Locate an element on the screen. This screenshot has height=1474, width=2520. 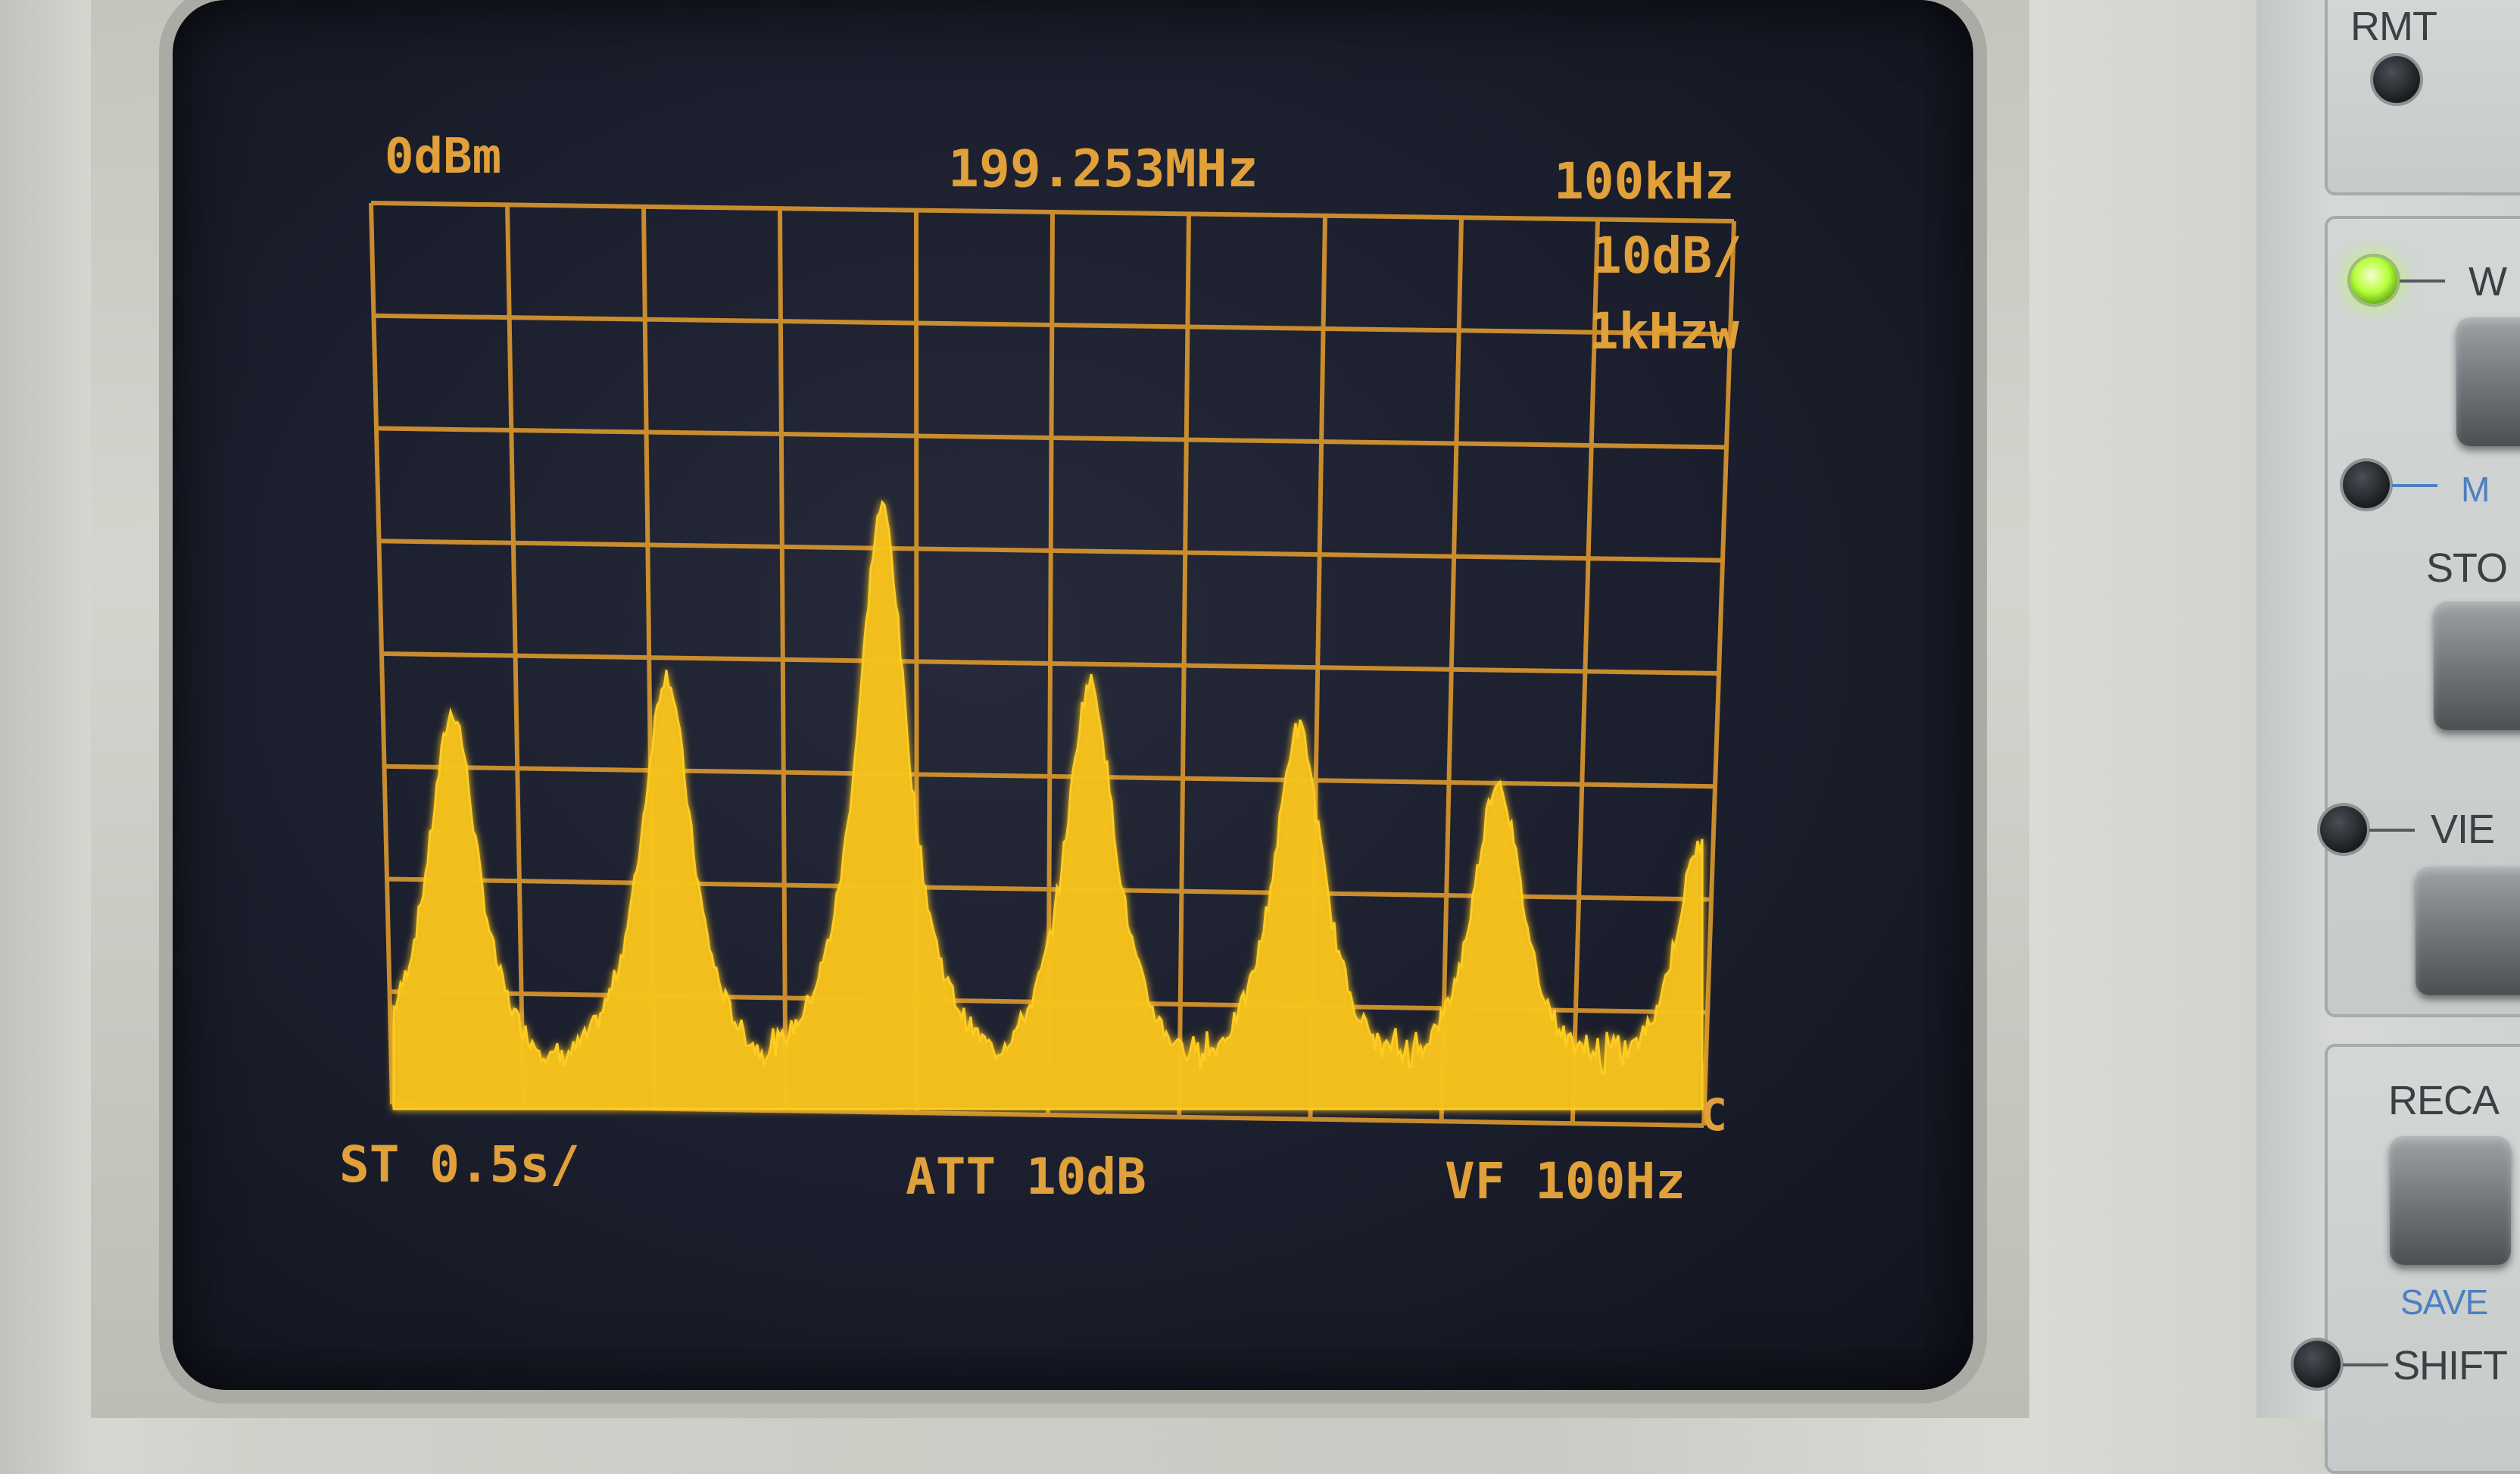
view-led-line is located at coordinates (2392, 830).